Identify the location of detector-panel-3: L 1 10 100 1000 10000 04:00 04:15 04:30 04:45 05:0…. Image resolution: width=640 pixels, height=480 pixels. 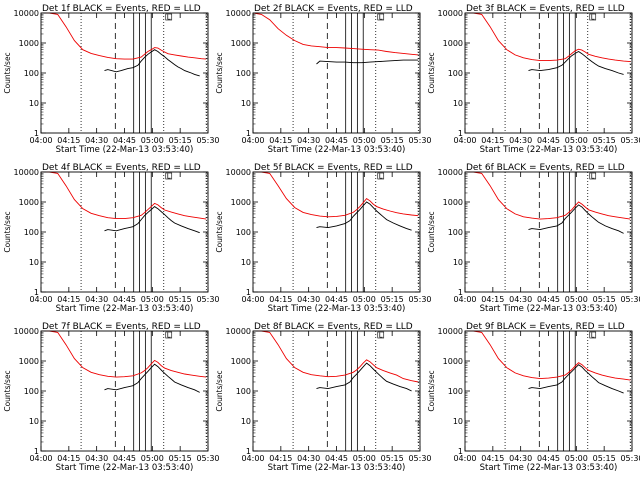
(533, 79).